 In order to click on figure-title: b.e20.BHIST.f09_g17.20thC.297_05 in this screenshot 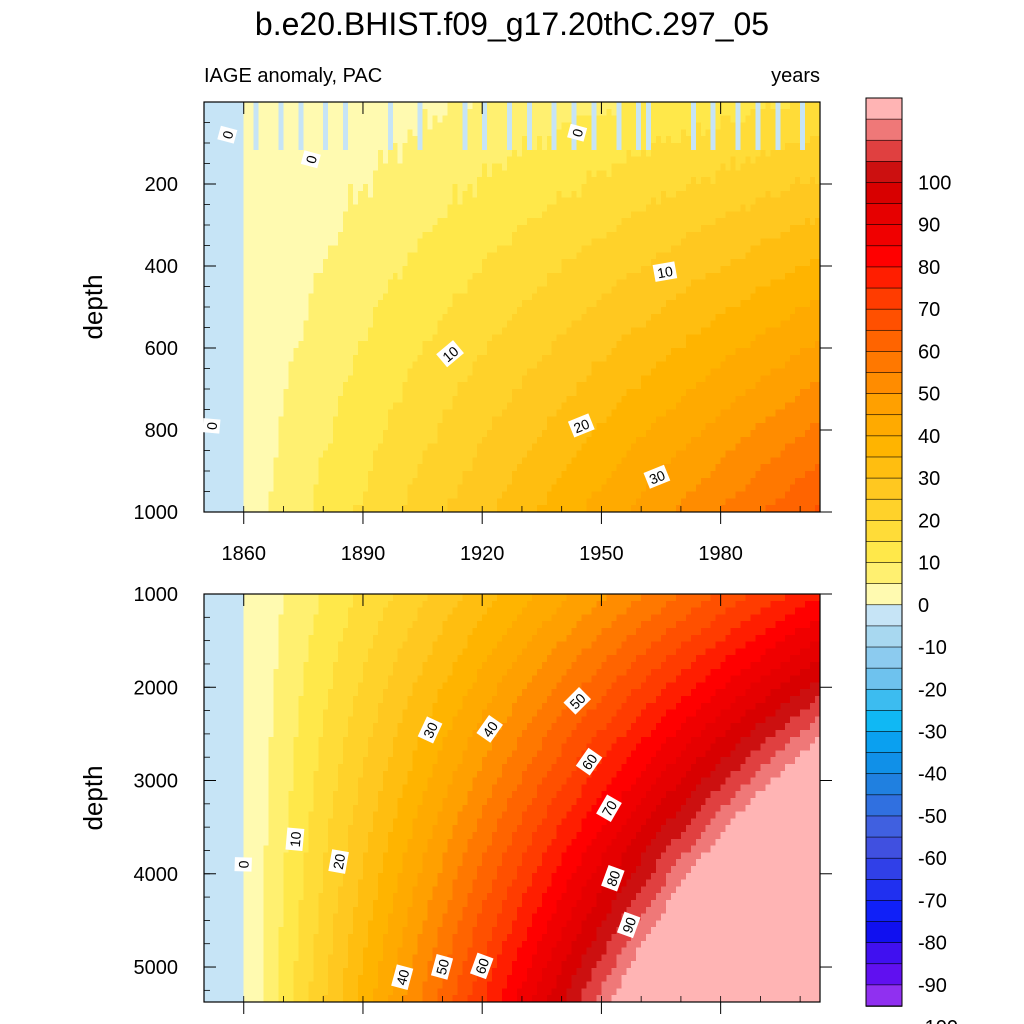, I will do `click(512, 24)`.